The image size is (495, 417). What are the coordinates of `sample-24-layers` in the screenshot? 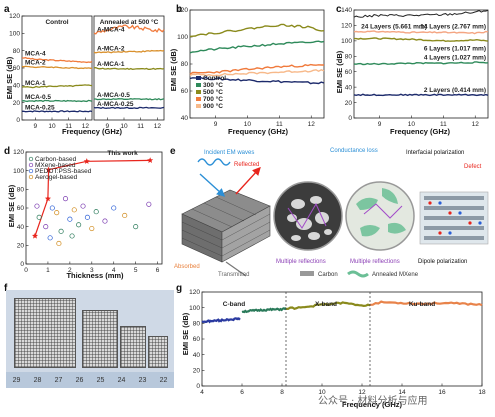 It's located at (45, 333).